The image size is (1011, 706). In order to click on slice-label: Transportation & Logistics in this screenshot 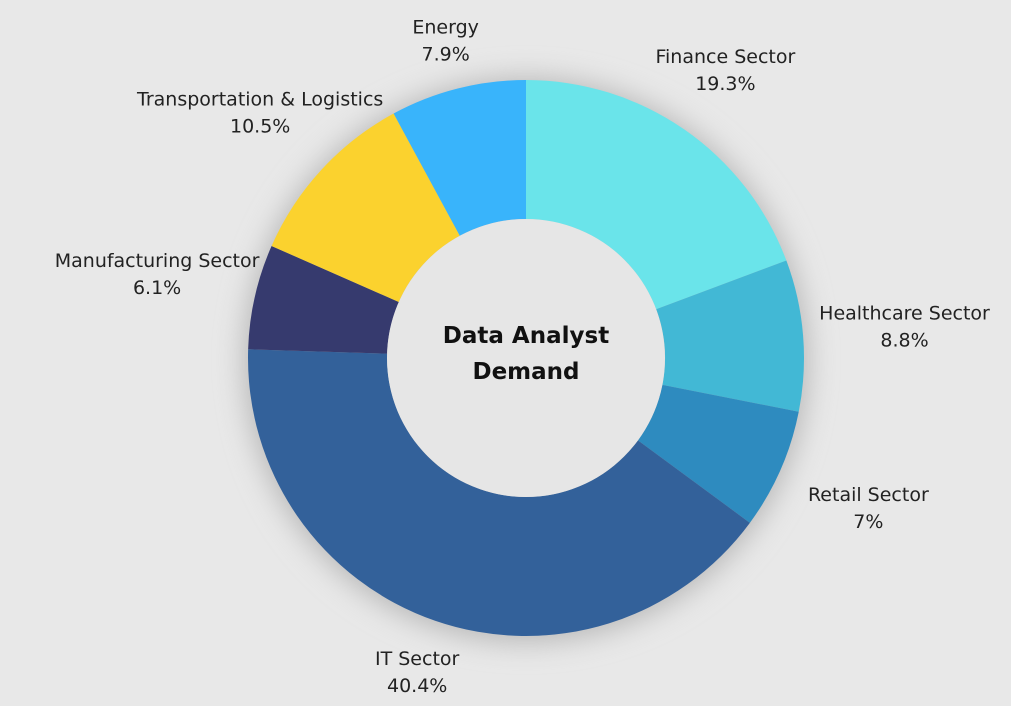, I will do `click(259, 100)`.